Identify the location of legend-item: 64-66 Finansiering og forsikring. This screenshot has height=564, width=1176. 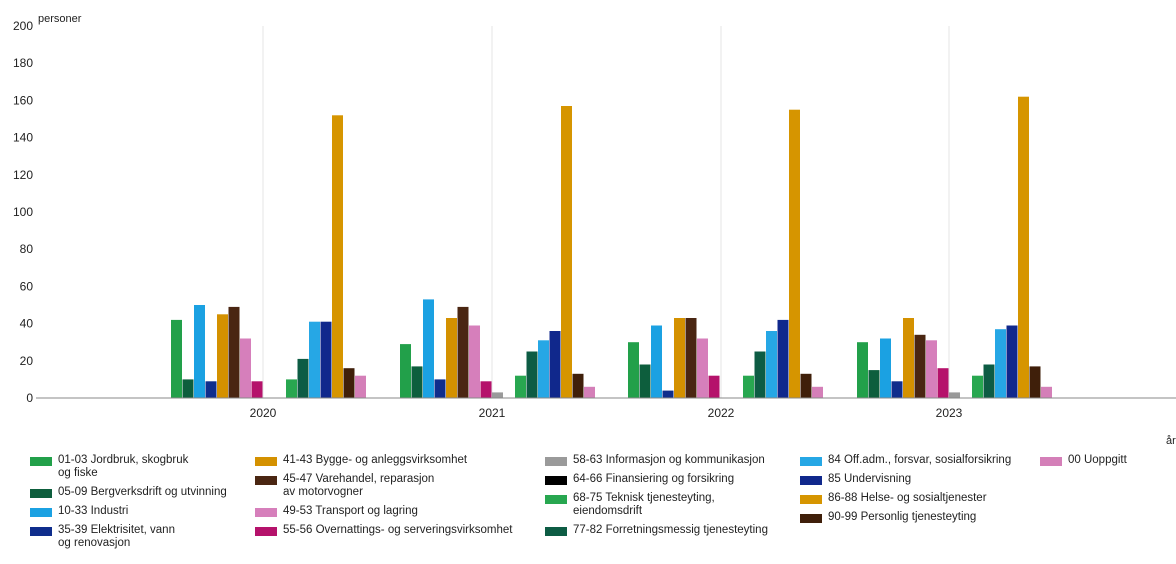
(656, 479).